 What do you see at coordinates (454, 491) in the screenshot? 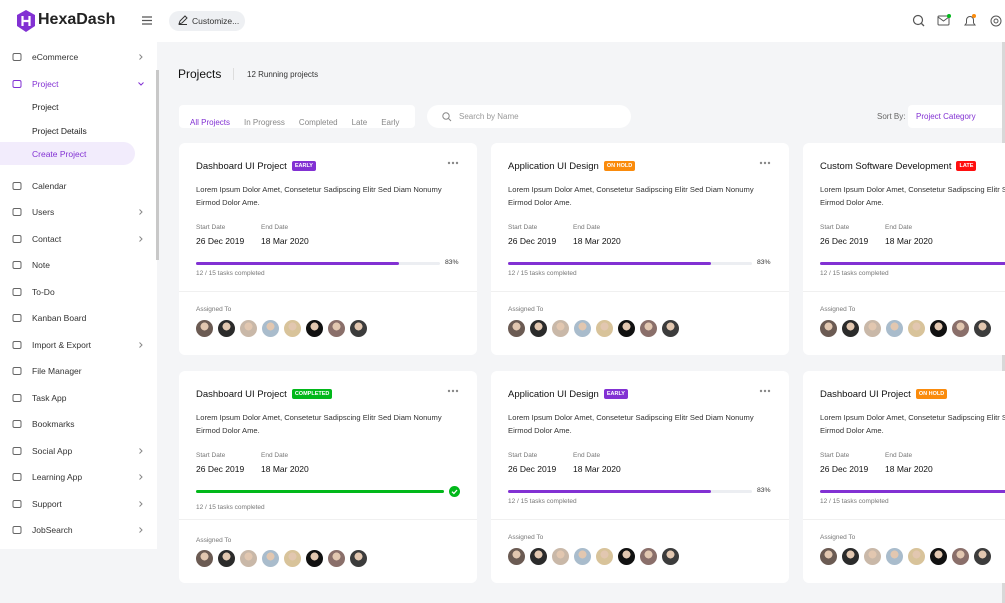
I see `complete-check` at bounding box center [454, 491].